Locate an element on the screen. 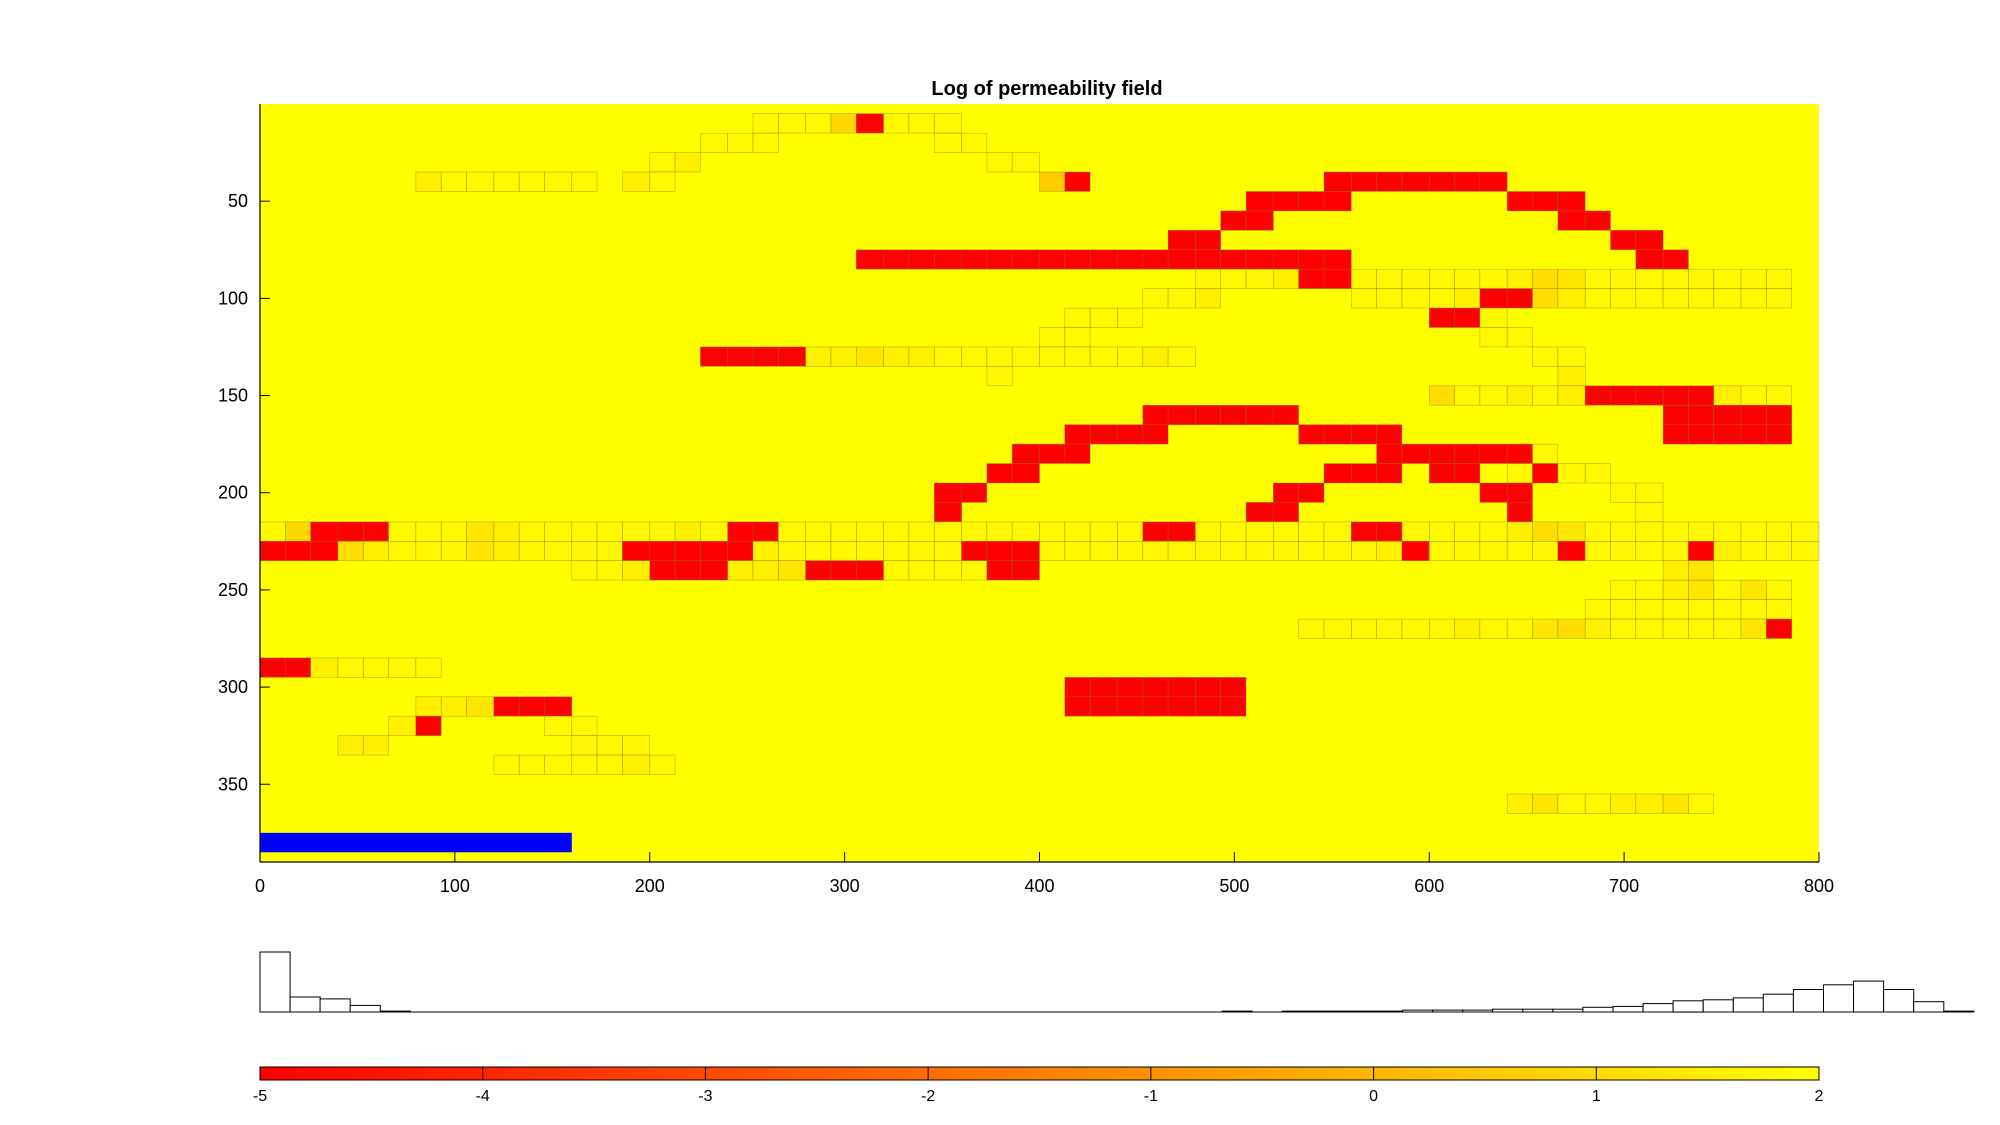 The image size is (2000, 1125). y-tick-label: 150 is located at coordinates (233, 396).